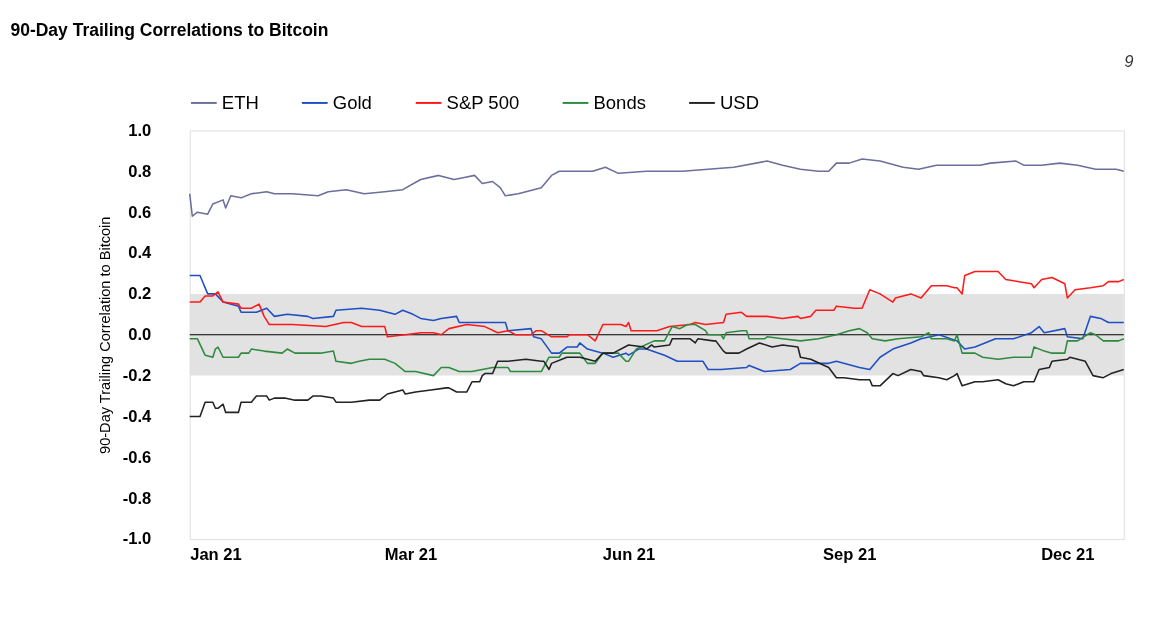 The image size is (1153, 628). What do you see at coordinates (140, 130) in the screenshot?
I see `y-tick-label: 1.0` at bounding box center [140, 130].